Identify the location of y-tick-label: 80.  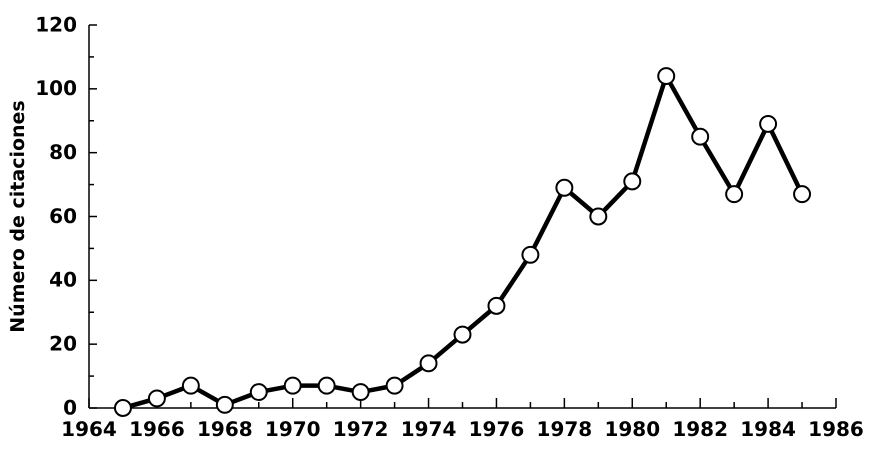
(63, 152).